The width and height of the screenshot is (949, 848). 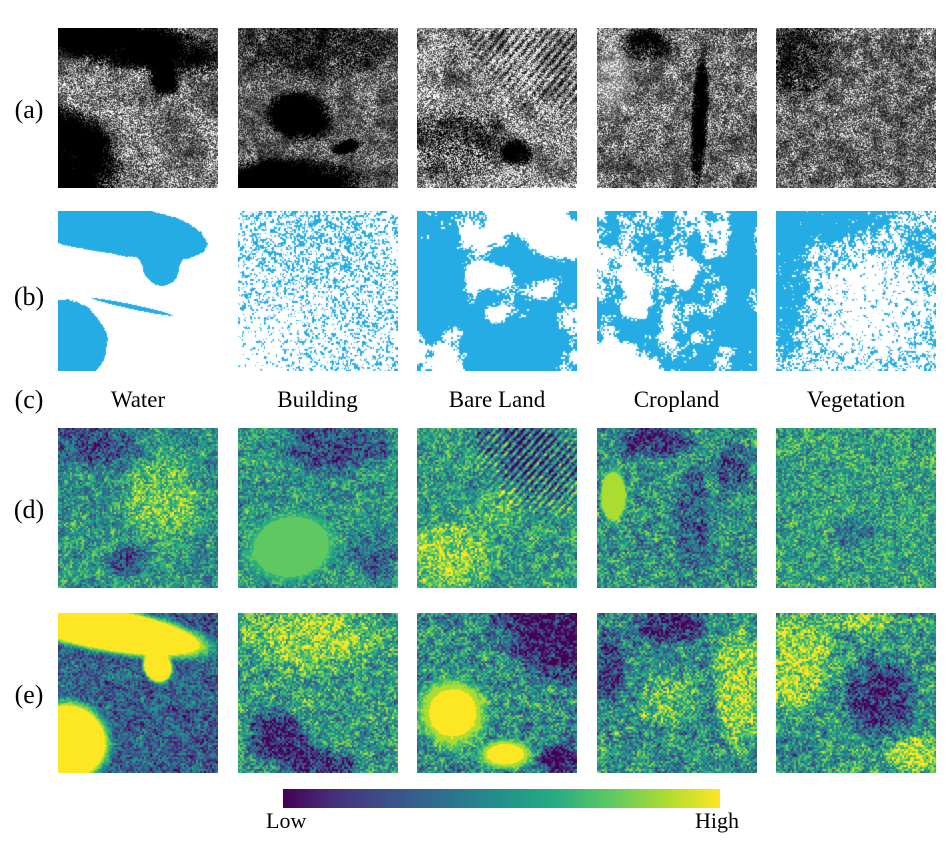 What do you see at coordinates (29, 399) in the screenshot?
I see `row-label-c: (c)` at bounding box center [29, 399].